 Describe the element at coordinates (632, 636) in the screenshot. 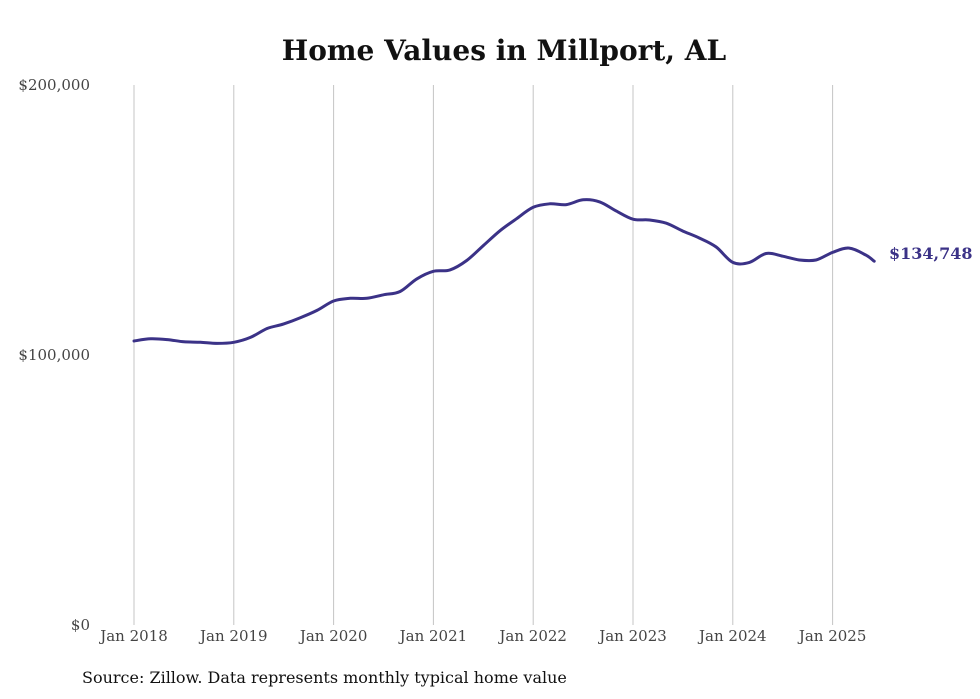

I see `x-tick-label: Jan 2023` at that location.